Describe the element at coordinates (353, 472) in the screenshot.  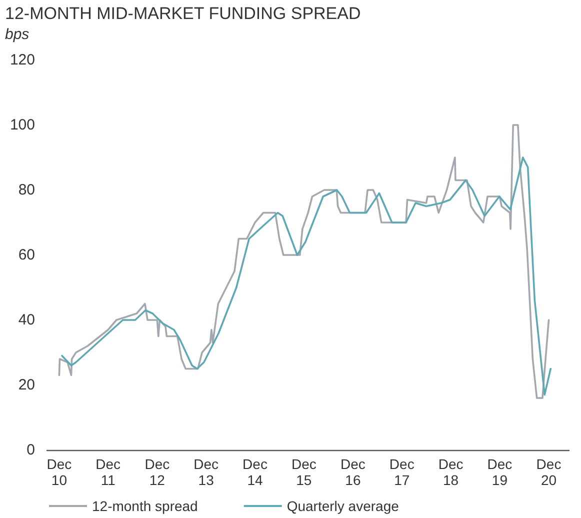
I see `x-tick-label: Dec 16` at that location.